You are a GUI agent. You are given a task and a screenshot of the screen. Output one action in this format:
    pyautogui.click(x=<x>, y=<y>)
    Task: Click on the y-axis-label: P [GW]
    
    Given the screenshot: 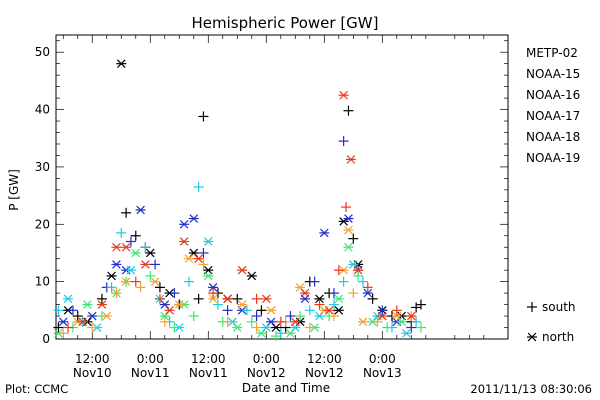 What is the action you would take?
    pyautogui.click(x=14, y=190)
    